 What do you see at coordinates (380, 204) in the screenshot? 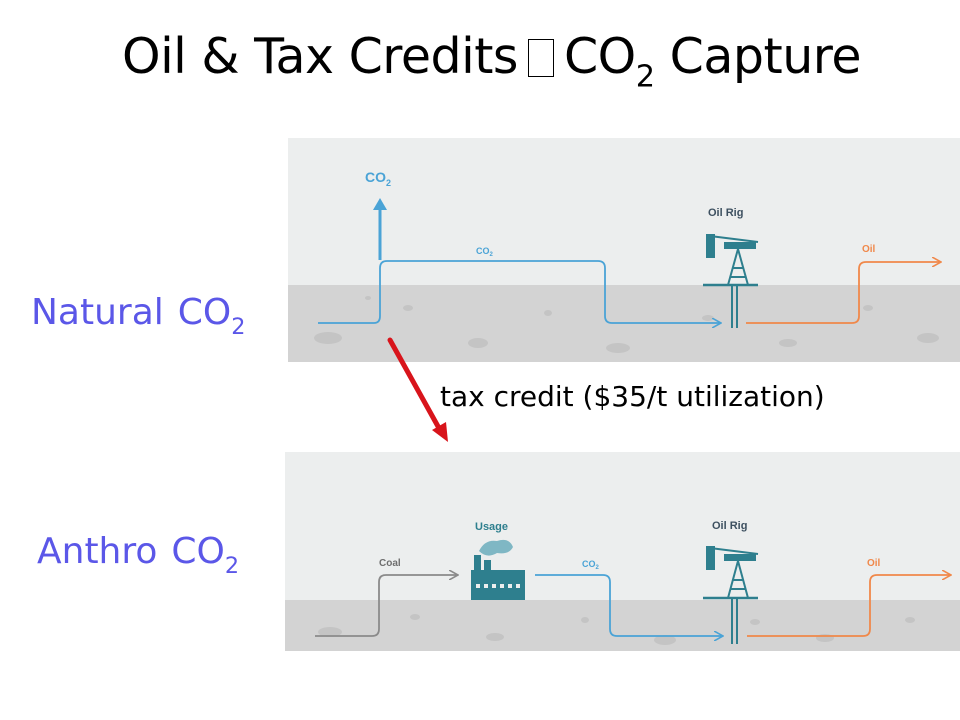
I see `co2-vent-arrowhead` at bounding box center [380, 204].